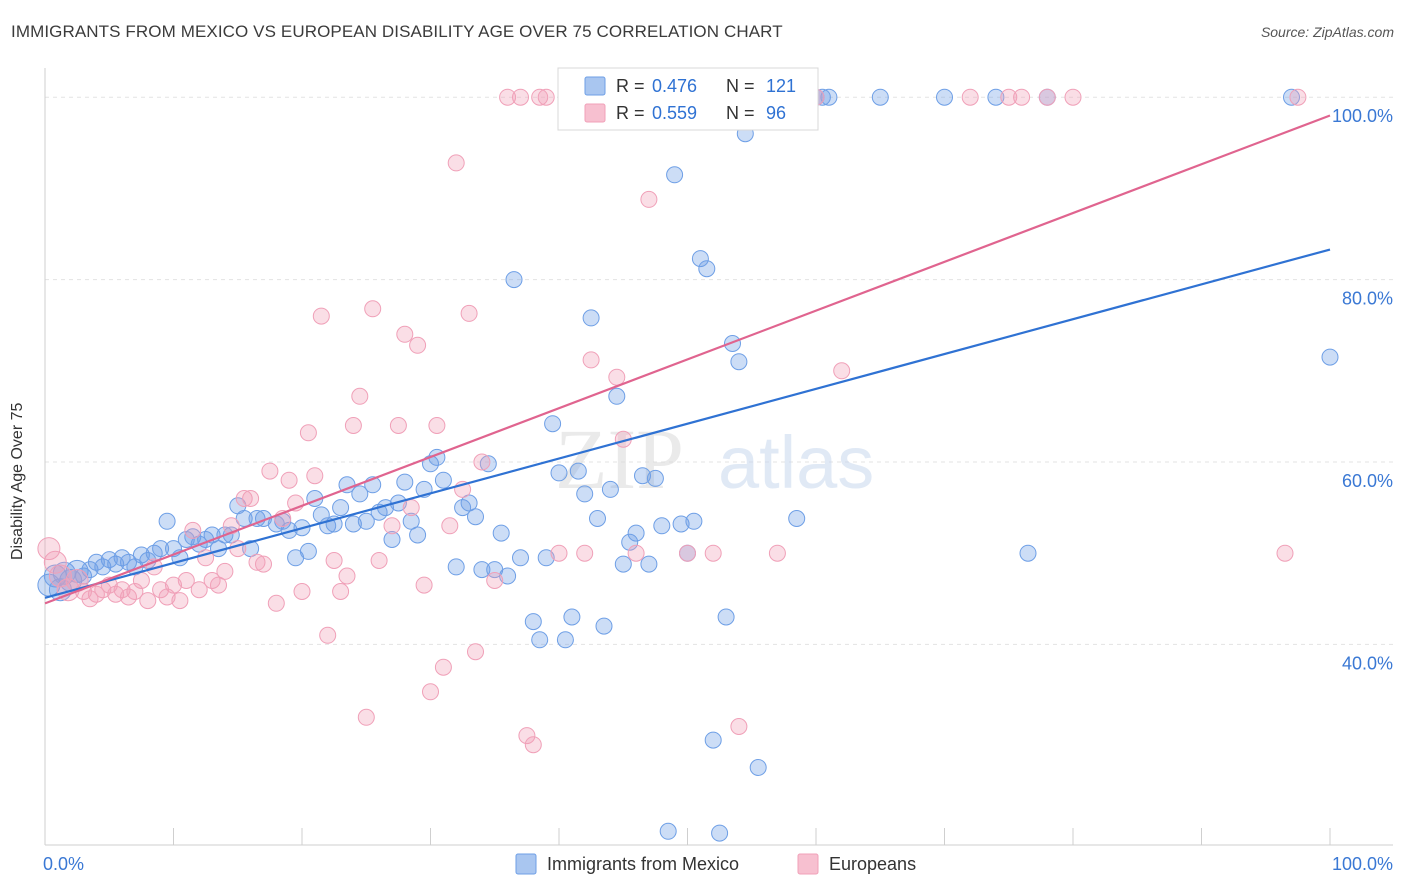 The height and width of the screenshot is (892, 1406). Describe the element at coordinates (776, 113) in the screenshot. I see `legend-n-value-europeans: 96` at that location.